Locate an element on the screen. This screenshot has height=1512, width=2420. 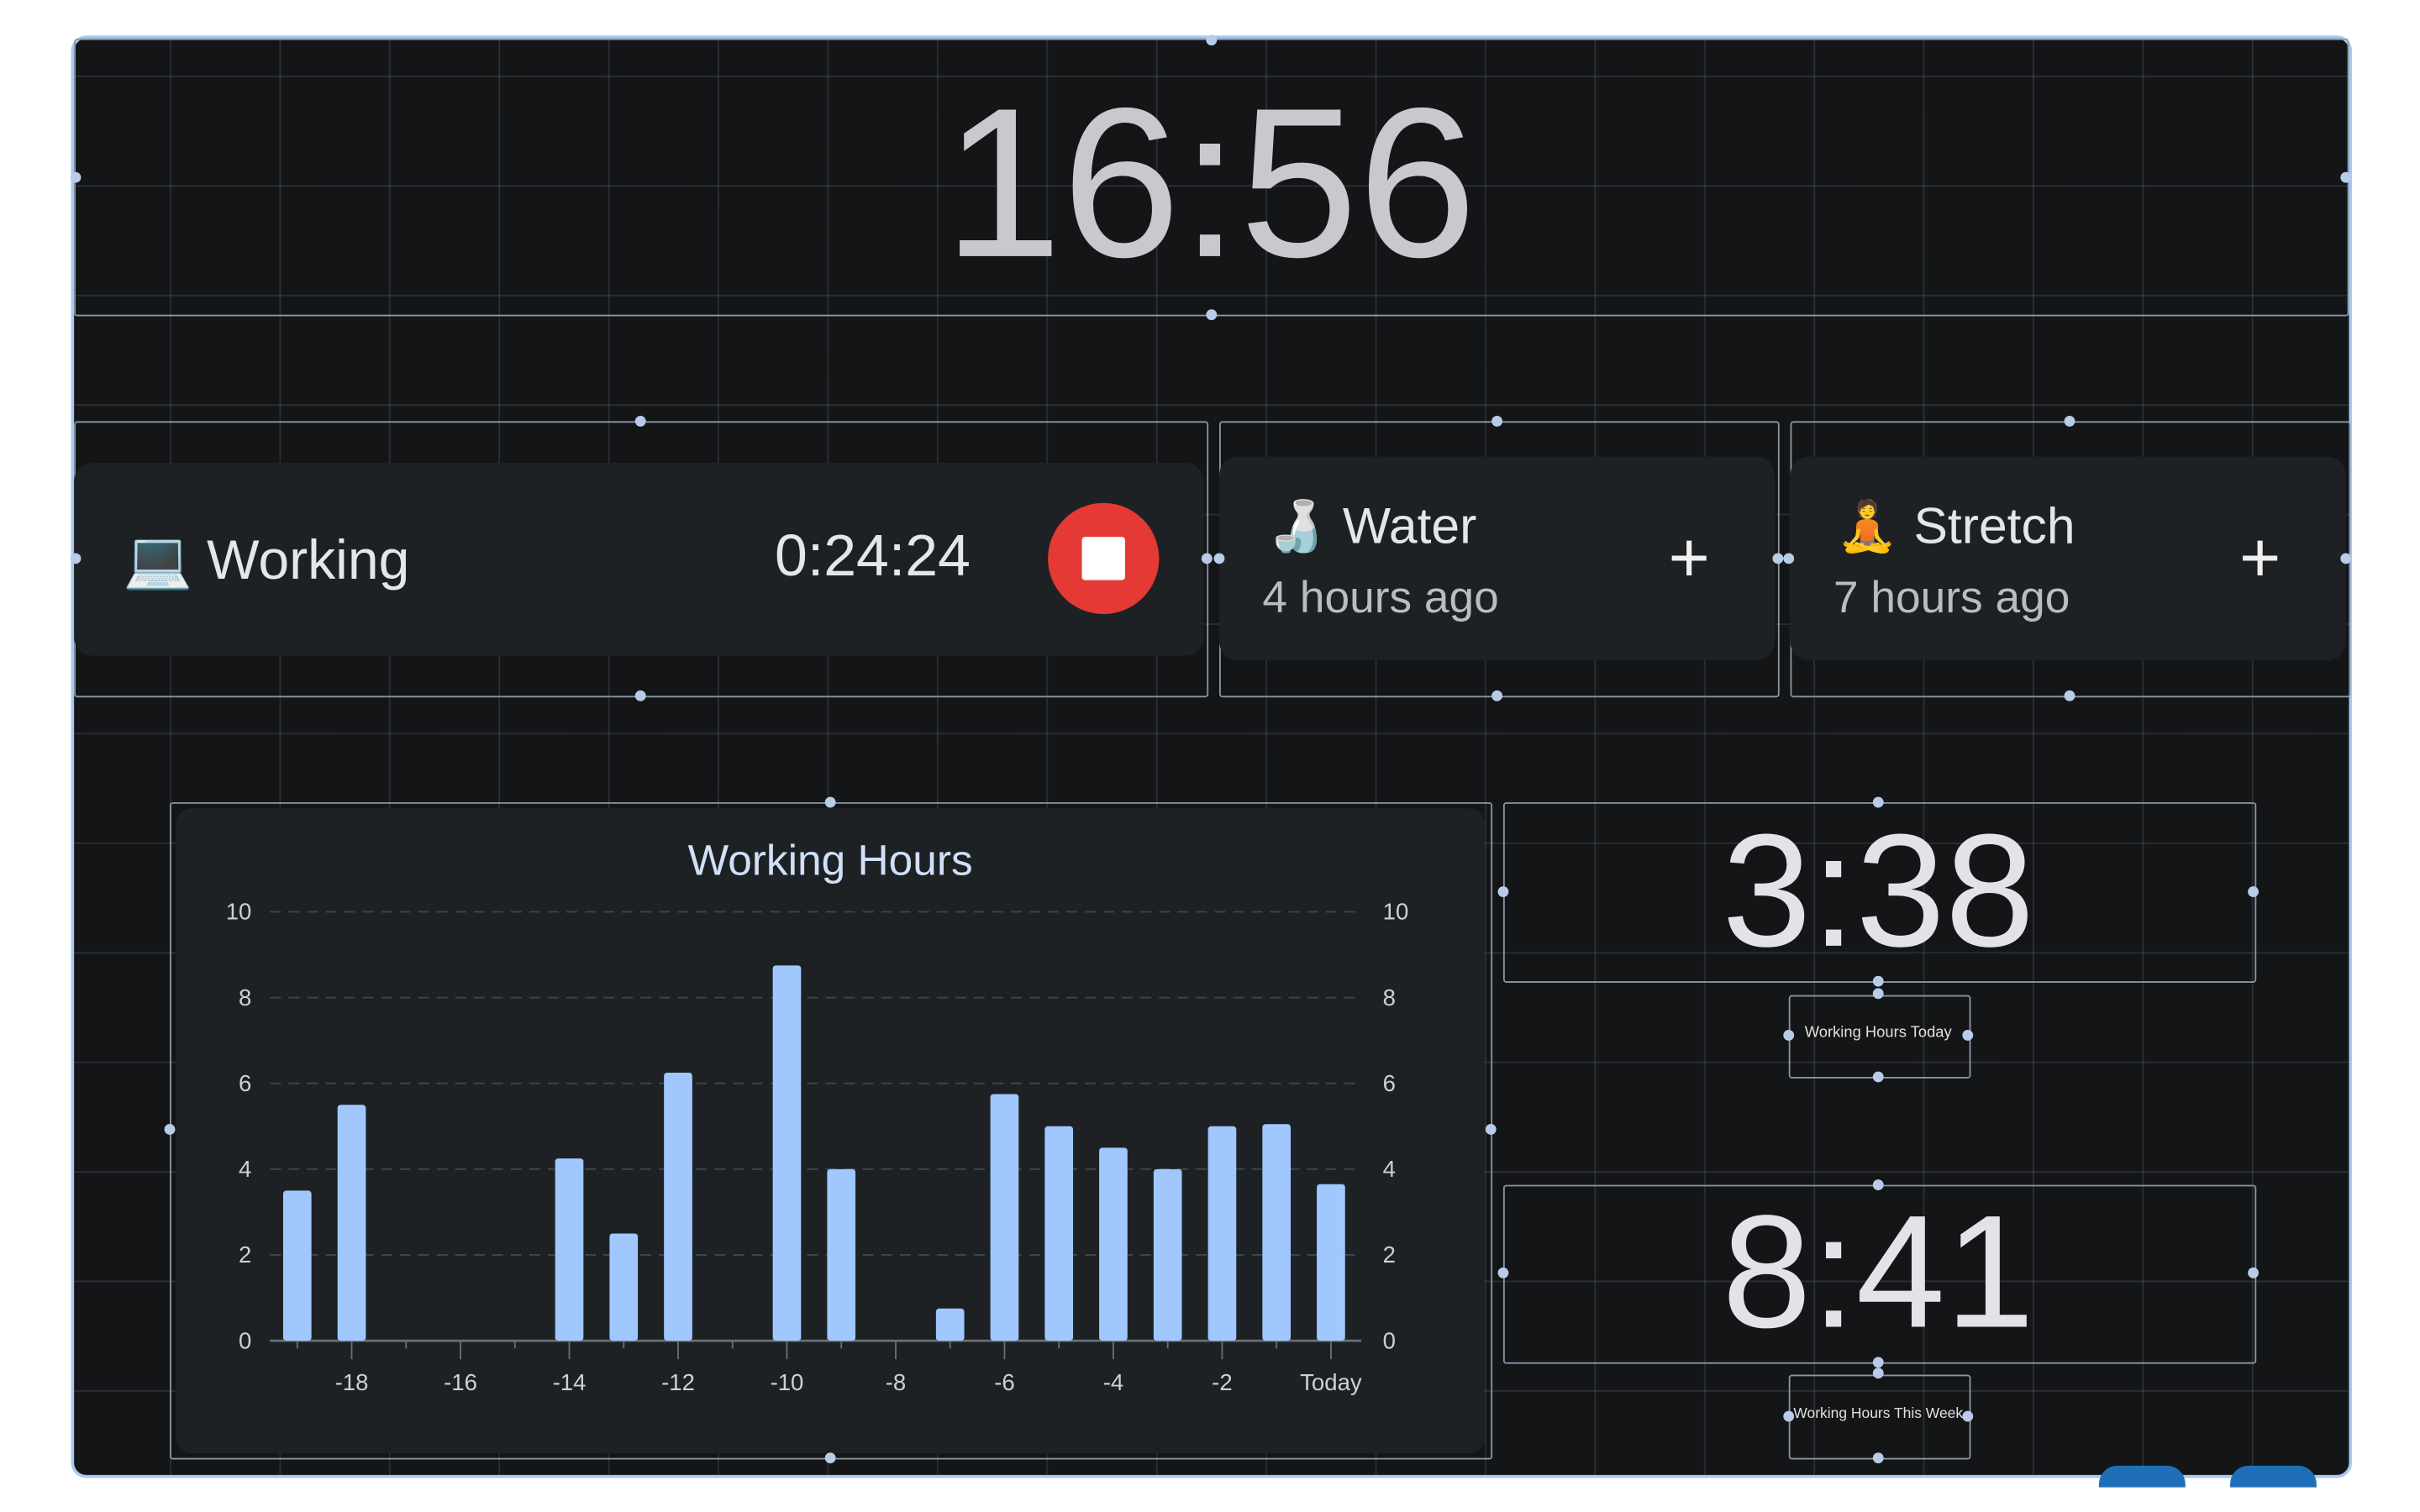
y-tick-label-left: 4 is located at coordinates (245, 1169).